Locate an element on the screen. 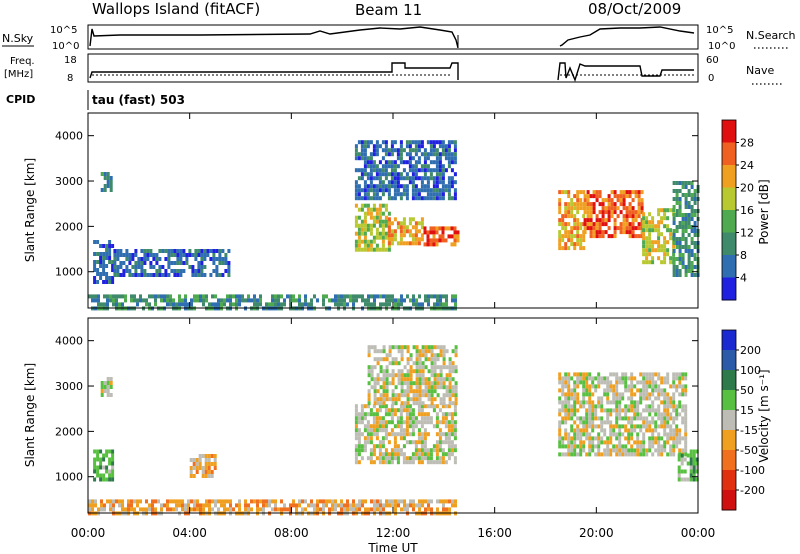 This screenshot has height=554, width=800. velocity-colorbar-label: Velocity [m s⁻¹] is located at coordinates (764, 415).